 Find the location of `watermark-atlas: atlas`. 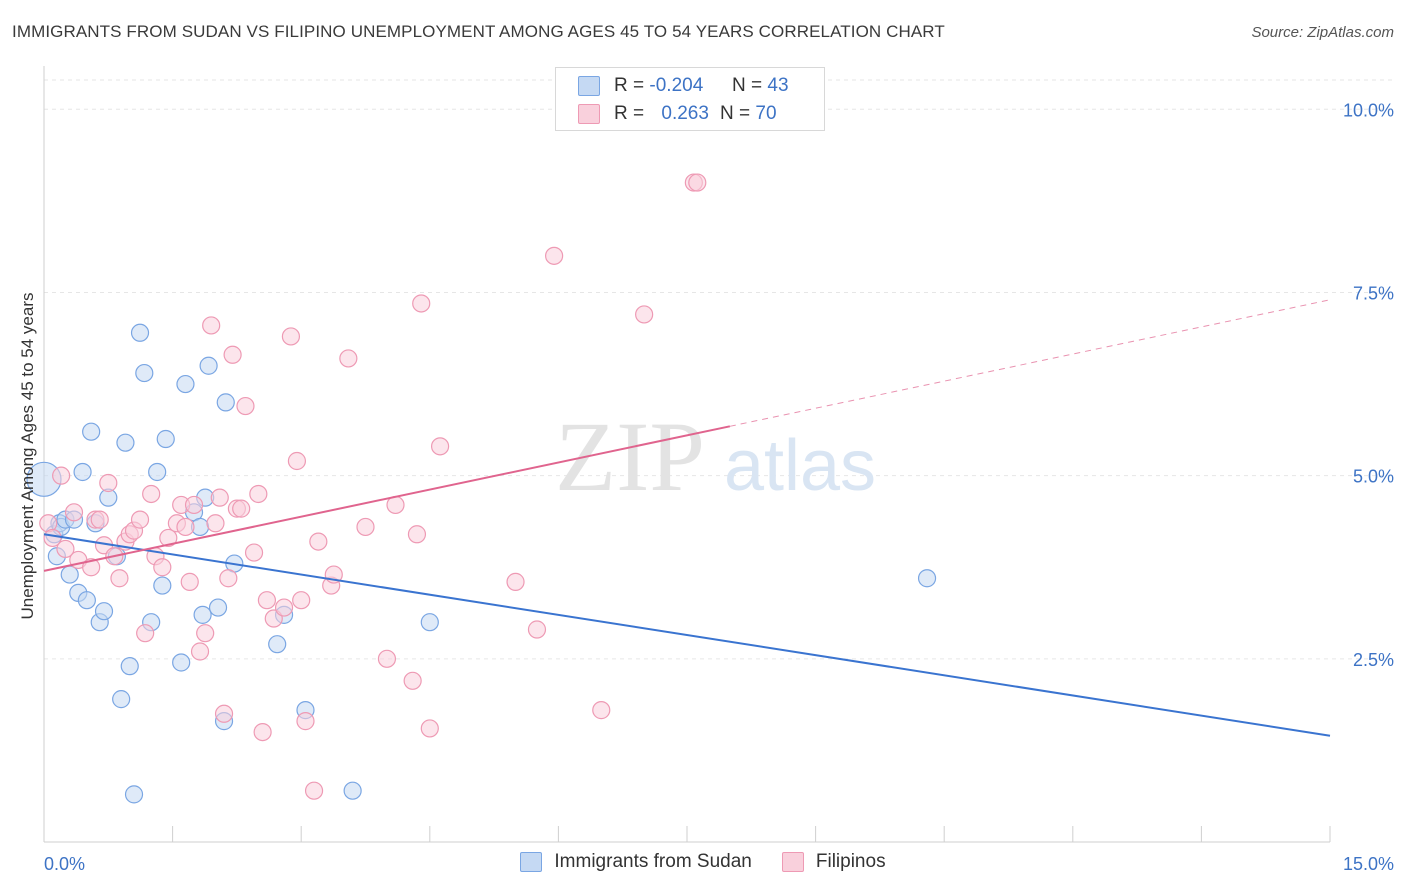

watermark-atlas: atlas is located at coordinates (800, 466).